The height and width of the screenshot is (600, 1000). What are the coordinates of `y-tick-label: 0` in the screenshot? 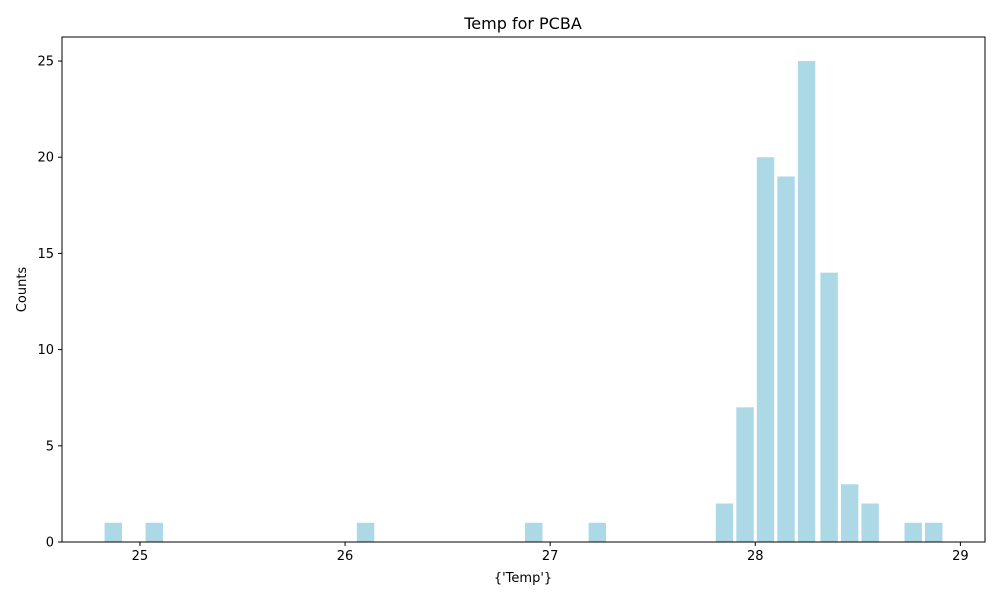 It's located at (50, 543).